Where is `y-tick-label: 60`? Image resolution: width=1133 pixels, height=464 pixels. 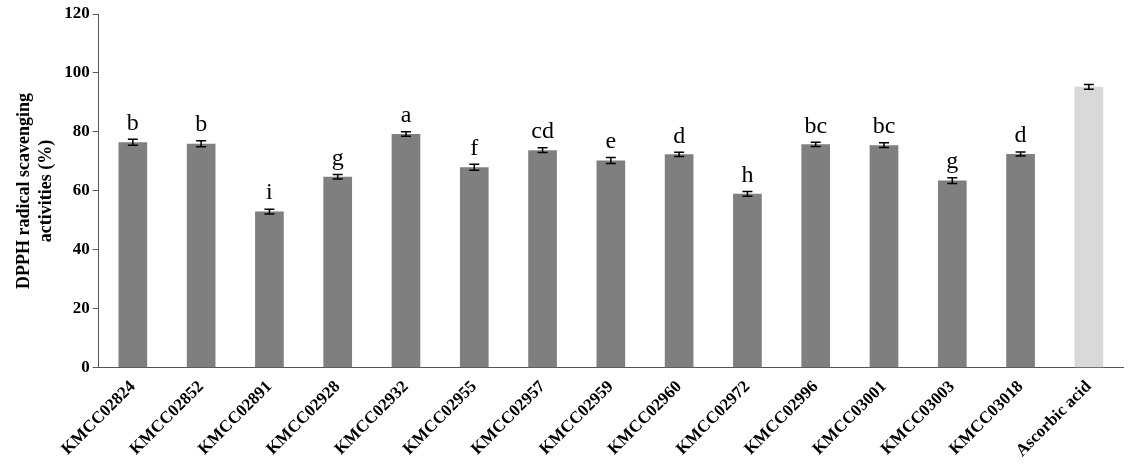 y-tick-label: 60 is located at coordinates (81, 190).